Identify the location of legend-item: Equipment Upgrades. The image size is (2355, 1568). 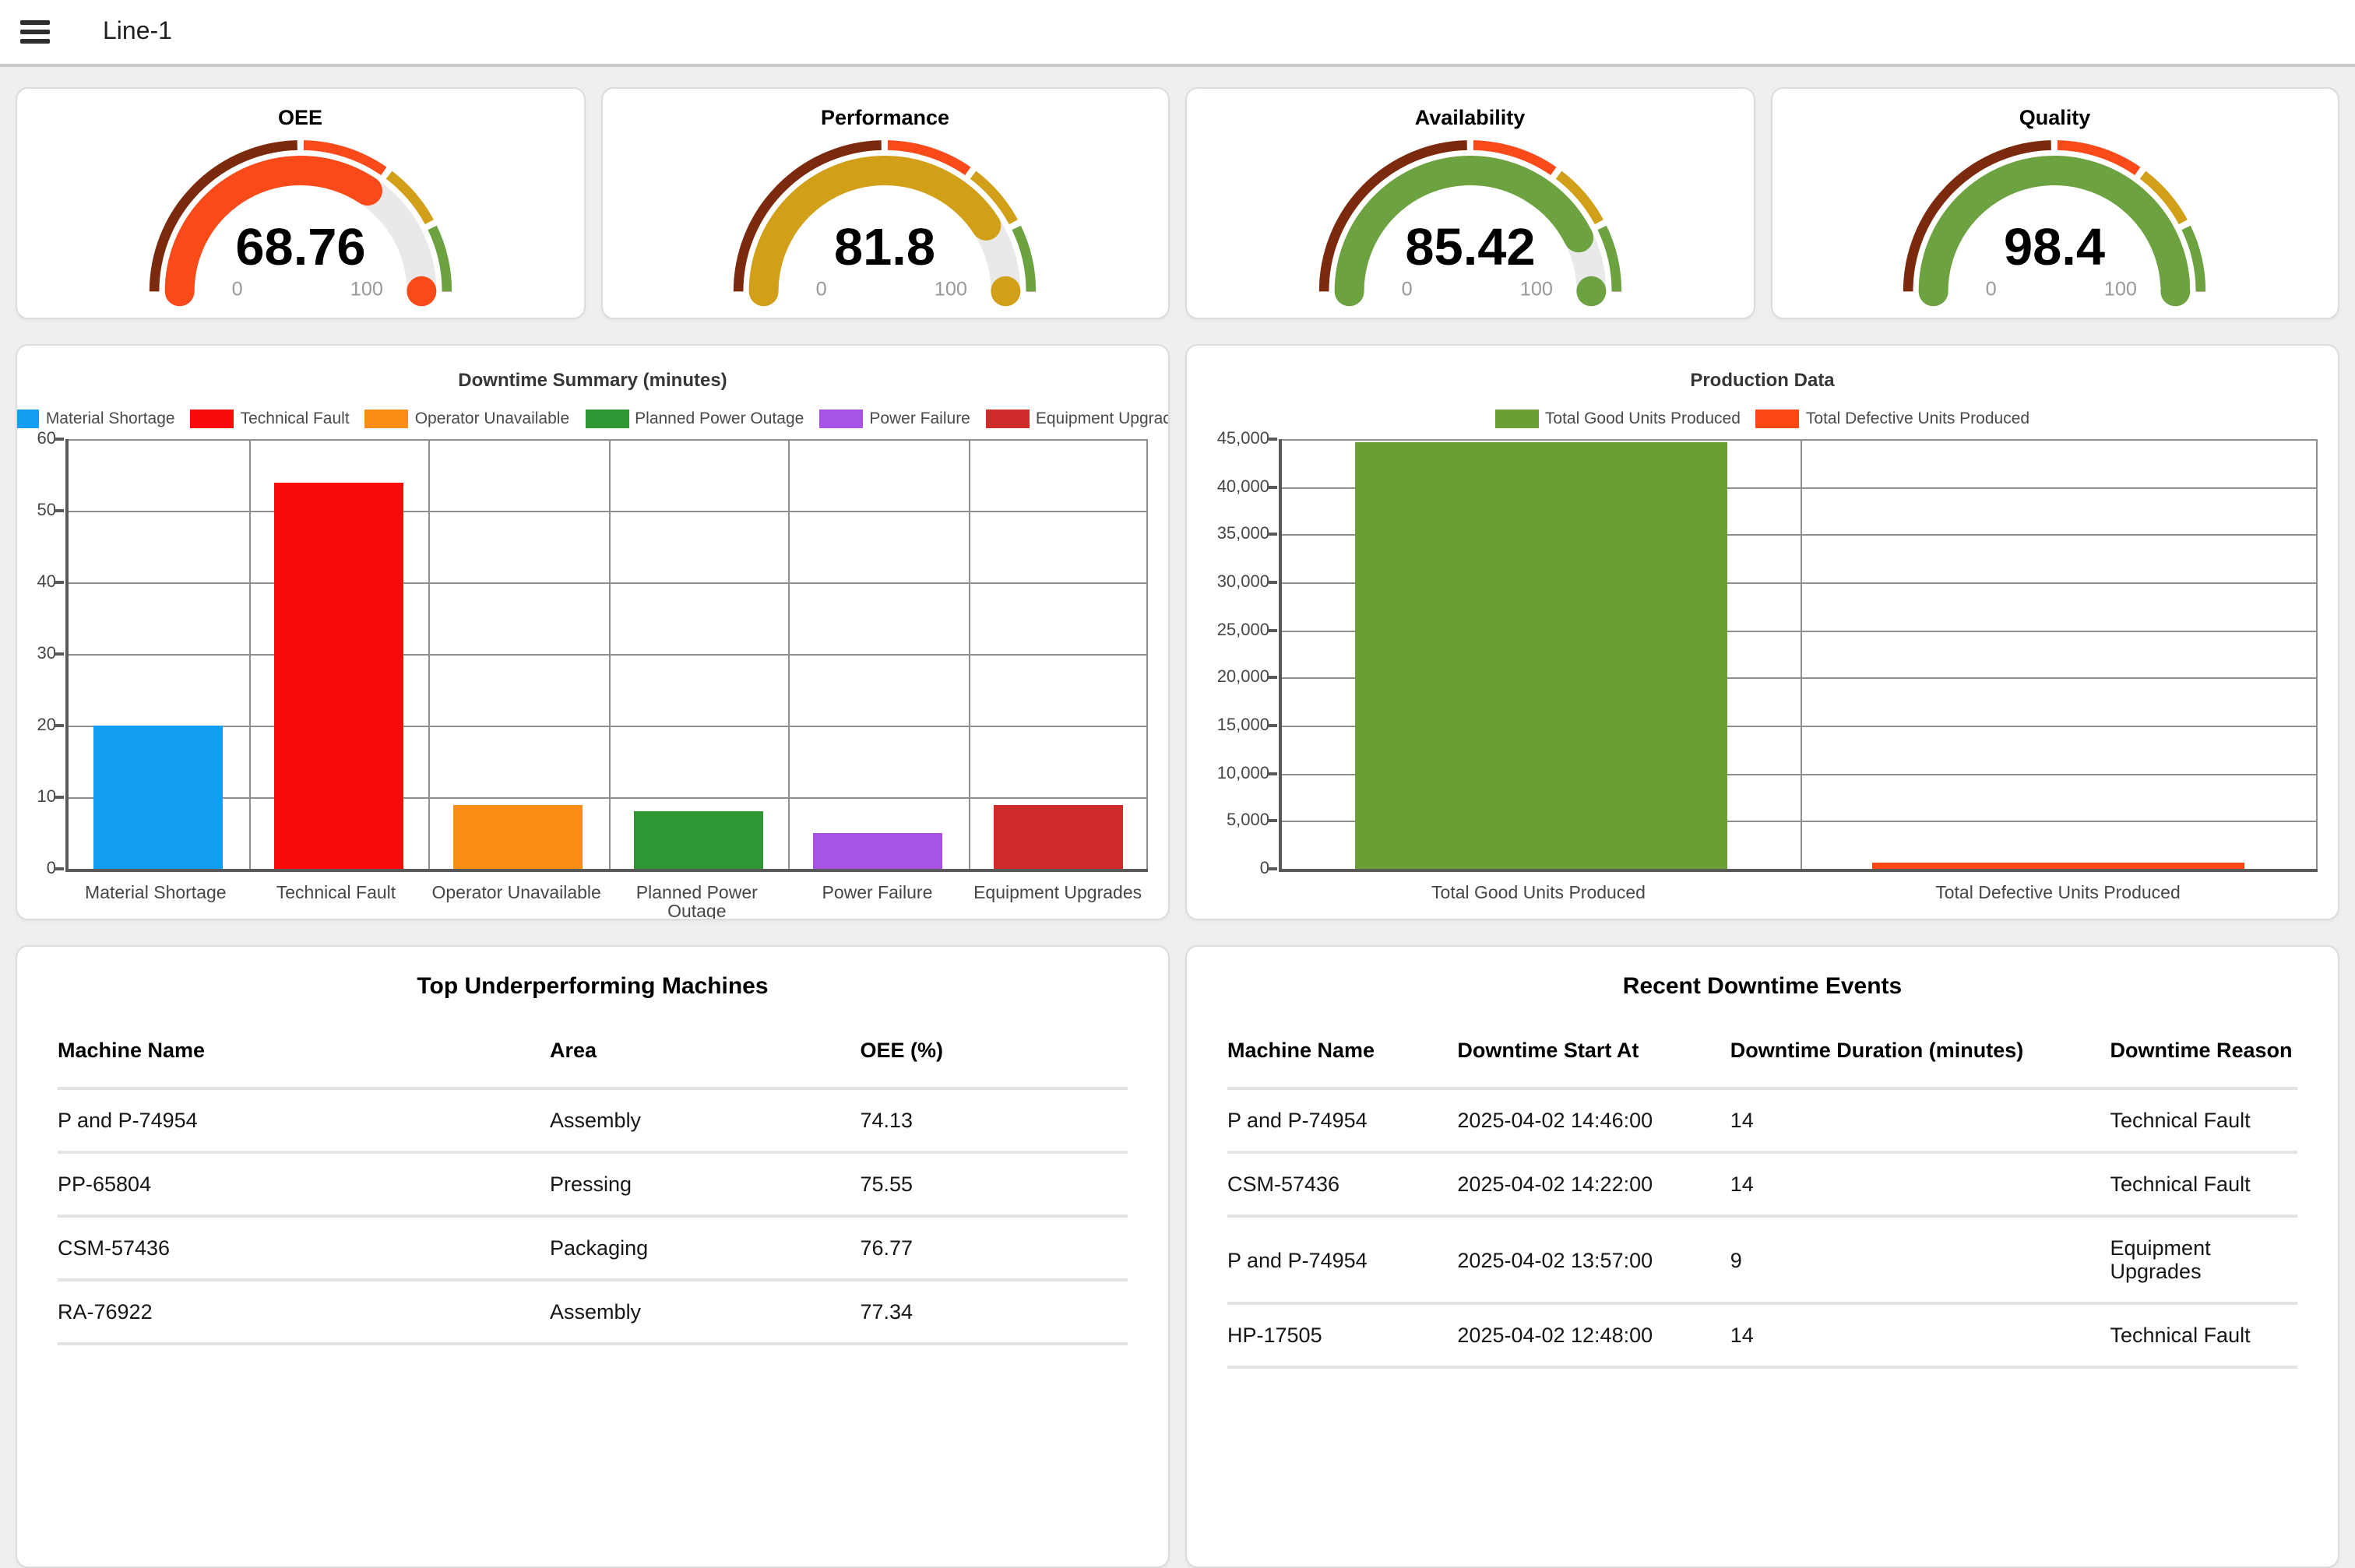
(1076, 419).